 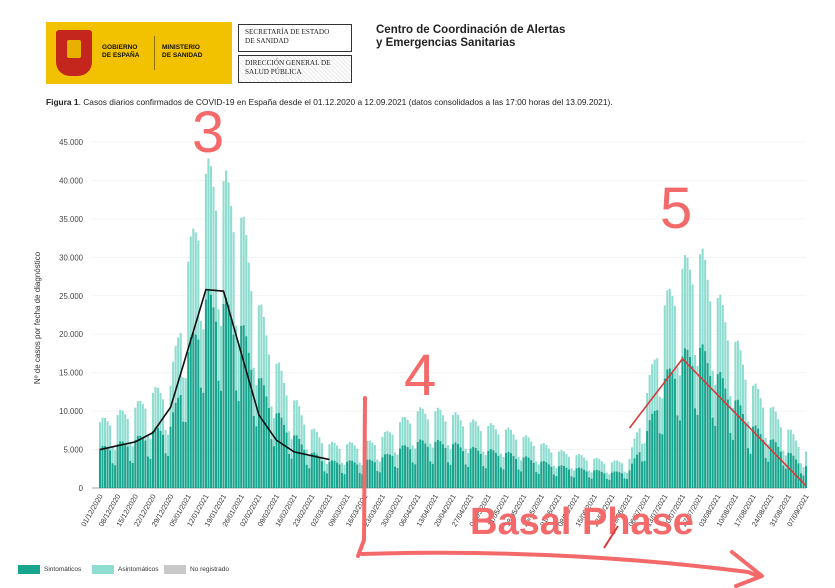 What do you see at coordinates (139, 53) in the screenshot?
I see `government-logo: GOBIERNO DE ESPAÑA MINISTERIO DE SANIDAD` at bounding box center [139, 53].